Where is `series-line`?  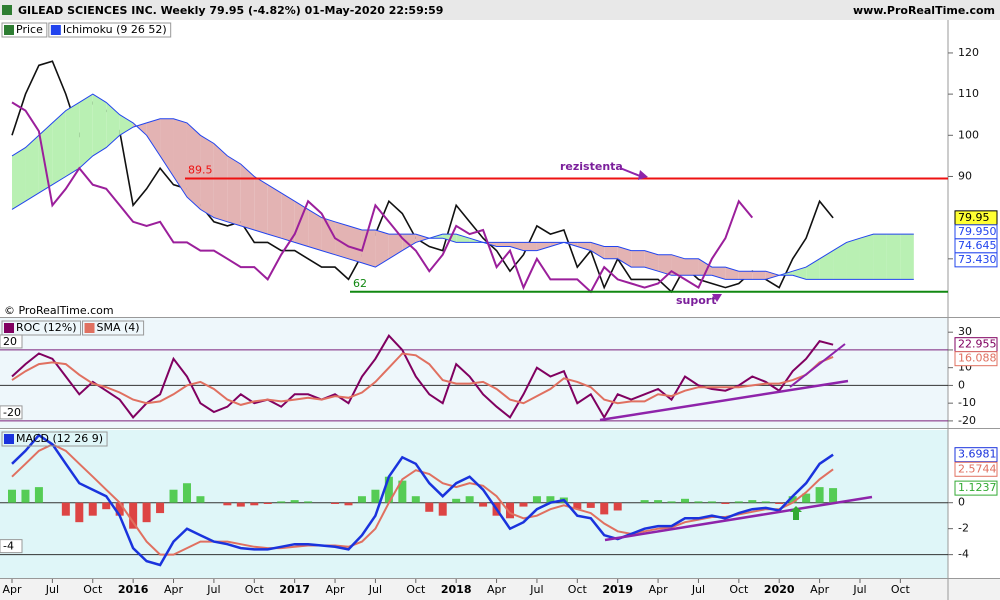
series-line is located at coordinates (422, 379).